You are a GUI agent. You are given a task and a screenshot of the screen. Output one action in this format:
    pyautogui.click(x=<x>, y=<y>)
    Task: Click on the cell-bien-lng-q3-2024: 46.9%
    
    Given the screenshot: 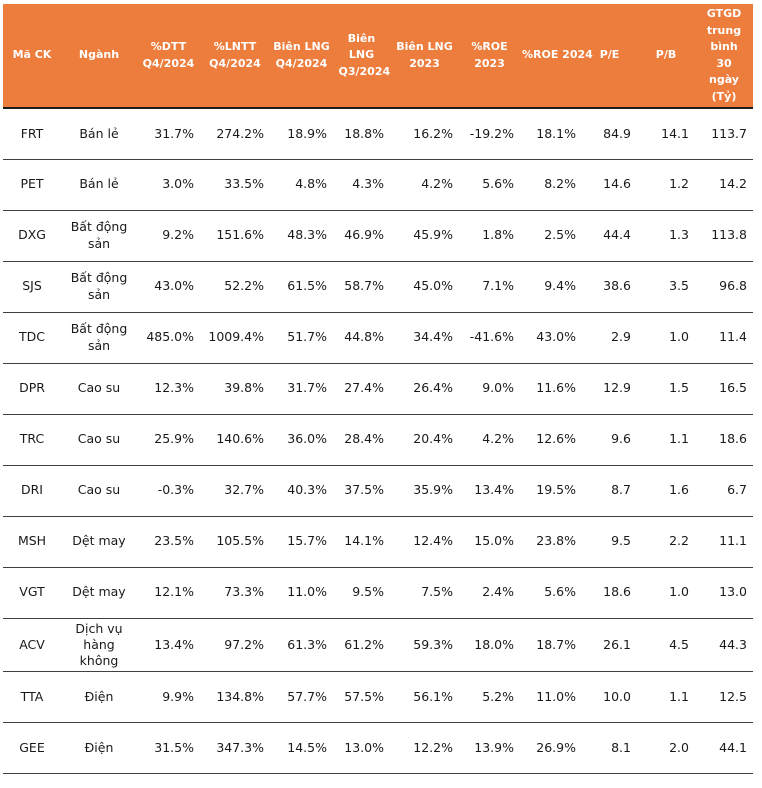 What is the action you would take?
    pyautogui.click(x=361, y=236)
    